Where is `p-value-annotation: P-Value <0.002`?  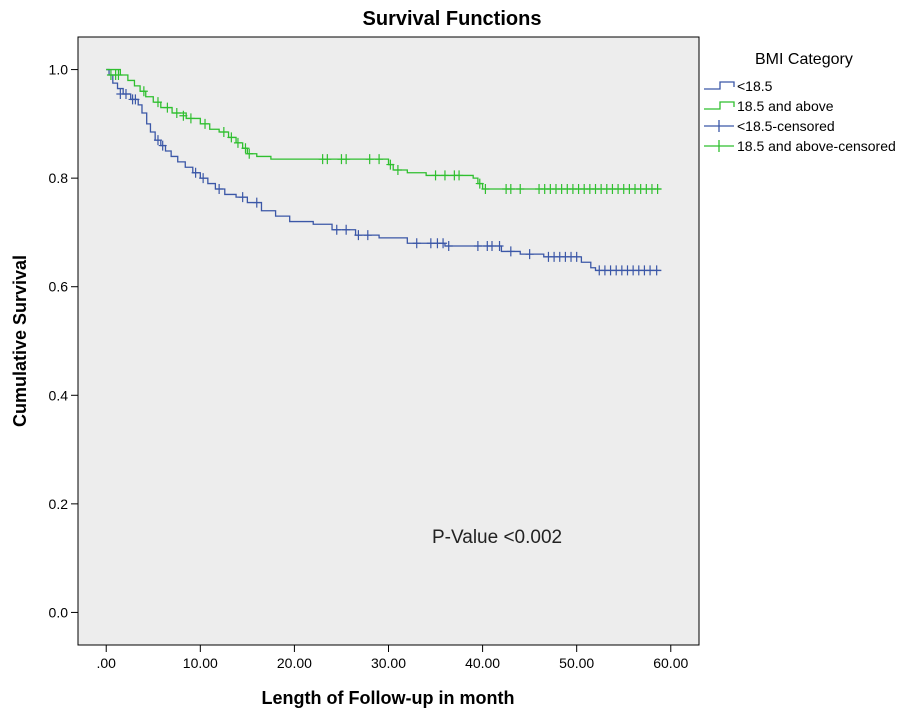
p-value-annotation: P-Value <0.002 is located at coordinates (497, 537).